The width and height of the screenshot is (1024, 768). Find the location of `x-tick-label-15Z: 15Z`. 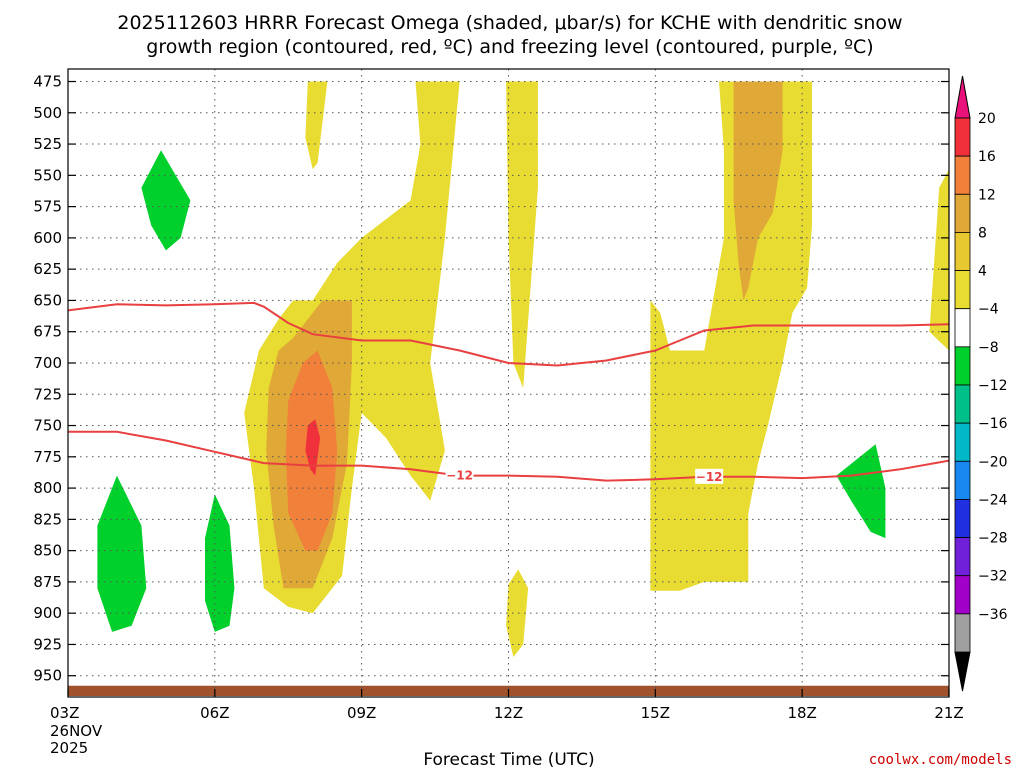

x-tick-label-15Z: 15Z is located at coordinates (655, 713).